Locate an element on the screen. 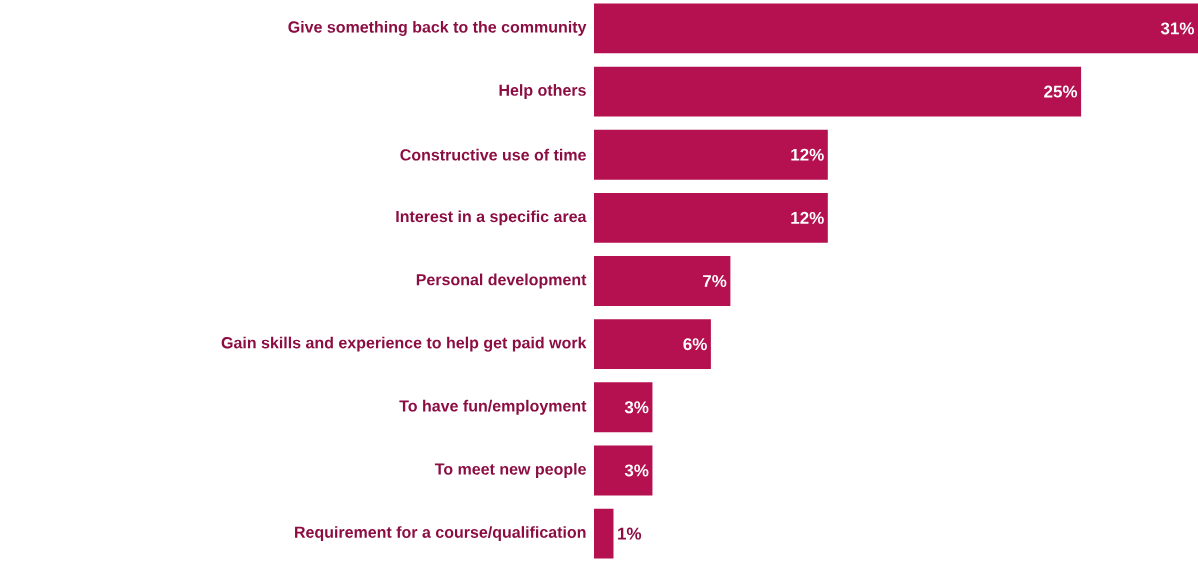 The width and height of the screenshot is (1198, 562). y-tick-label: To meet new people is located at coordinates (510, 470).